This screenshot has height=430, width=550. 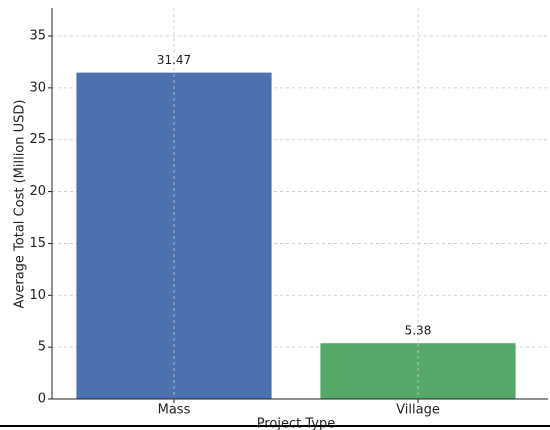 I want to click on y-tick-label: 35, so click(x=37, y=36).